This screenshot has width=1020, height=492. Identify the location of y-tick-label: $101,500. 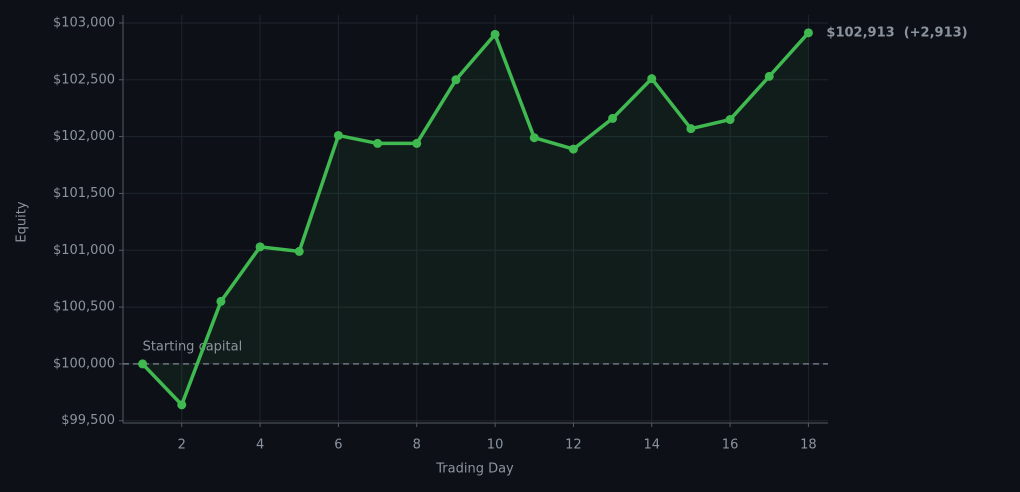
(84, 193).